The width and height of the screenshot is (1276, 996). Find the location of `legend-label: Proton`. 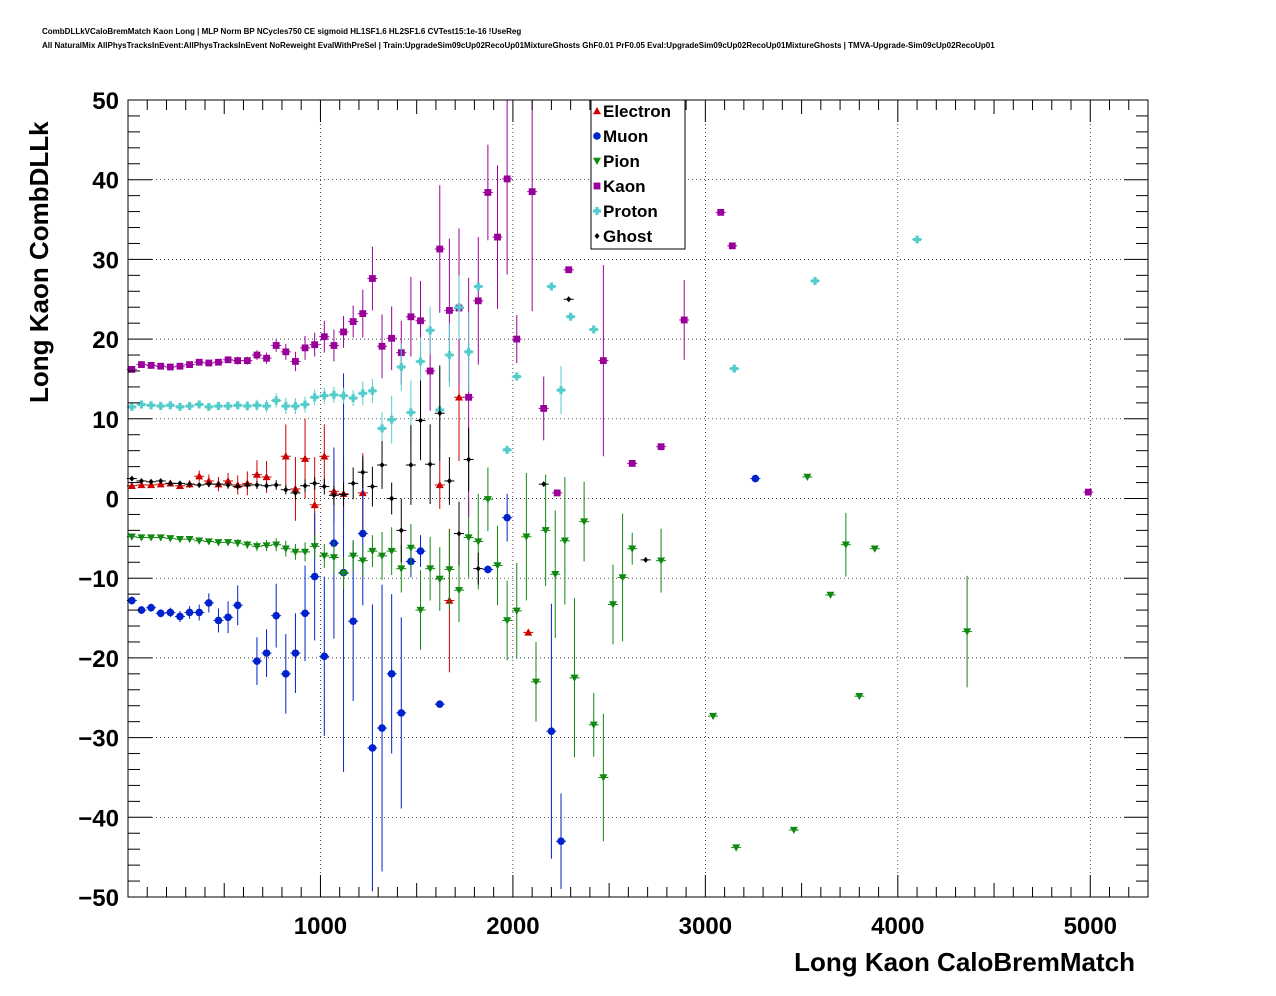

legend-label: Proton is located at coordinates (630, 211).